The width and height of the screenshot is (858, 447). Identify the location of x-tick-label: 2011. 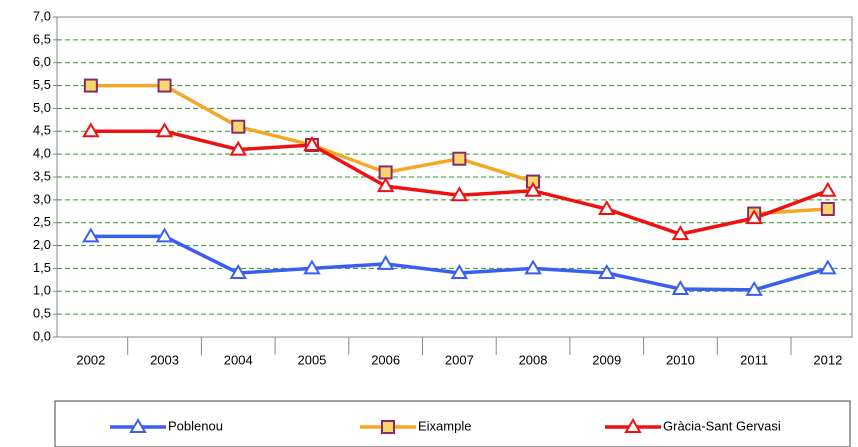
(754, 359).